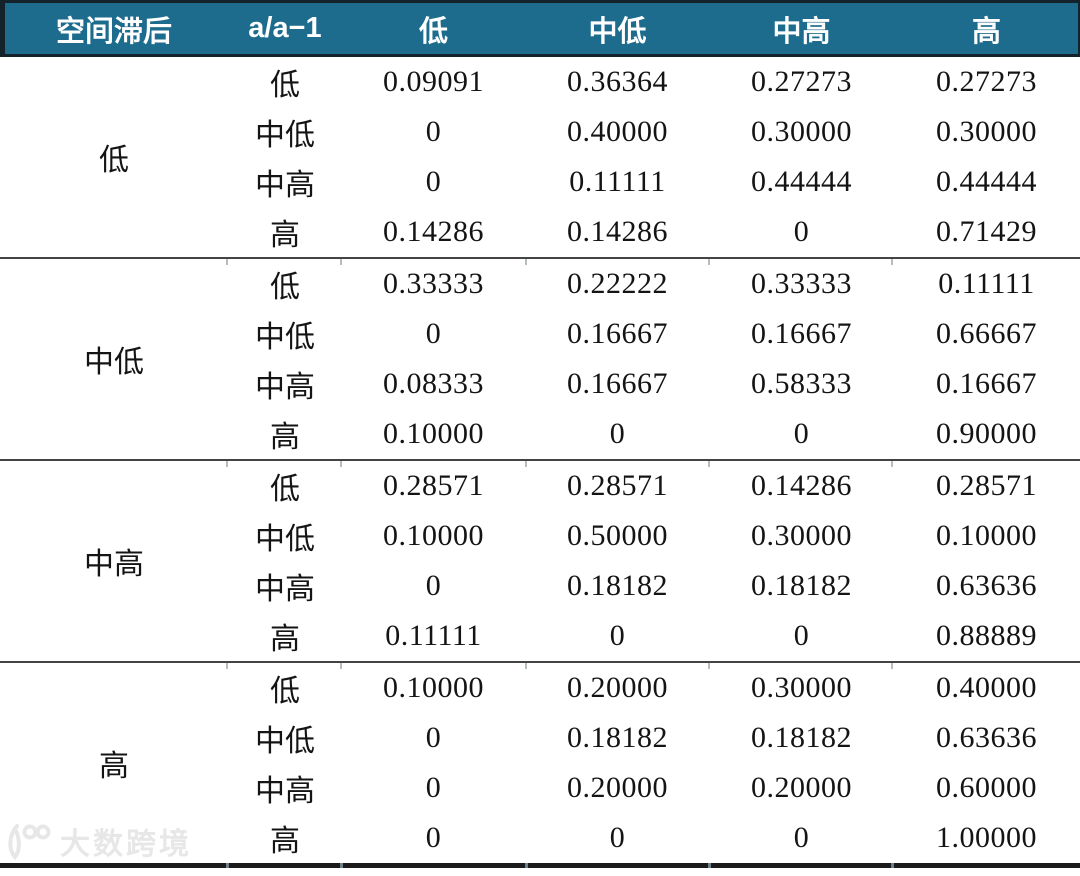 The width and height of the screenshot is (1080, 876). Describe the element at coordinates (113, 31) in the screenshot. I see `header-cell-spatial-lag: 空间滞后` at that location.